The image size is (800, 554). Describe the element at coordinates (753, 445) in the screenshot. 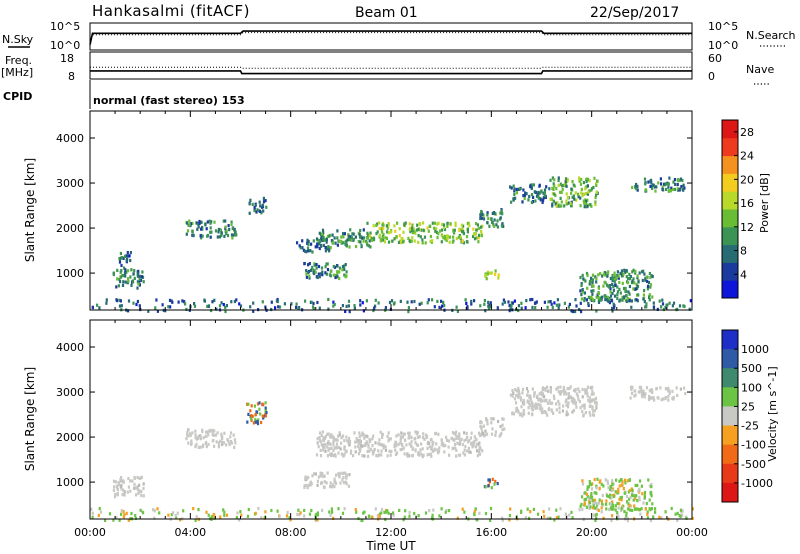

I see `colorbar-tick-label: -100` at that location.